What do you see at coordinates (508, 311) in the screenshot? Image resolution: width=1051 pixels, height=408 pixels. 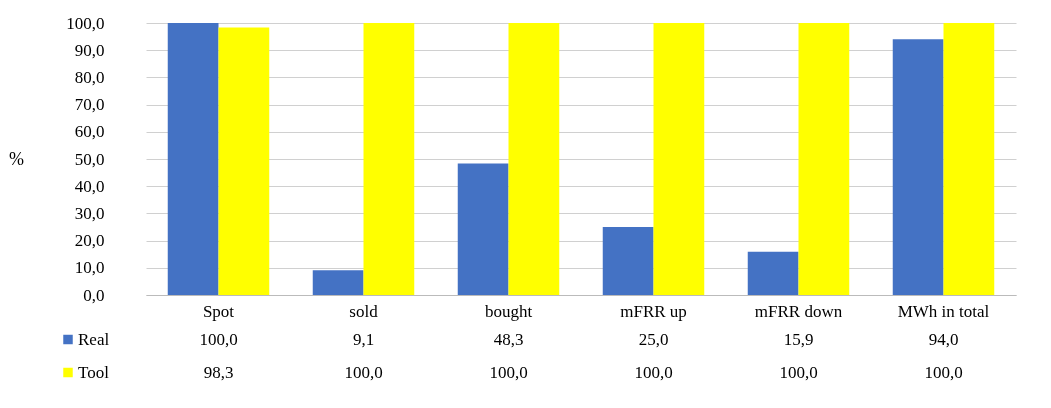 I see `x-tick-label: bought` at bounding box center [508, 311].